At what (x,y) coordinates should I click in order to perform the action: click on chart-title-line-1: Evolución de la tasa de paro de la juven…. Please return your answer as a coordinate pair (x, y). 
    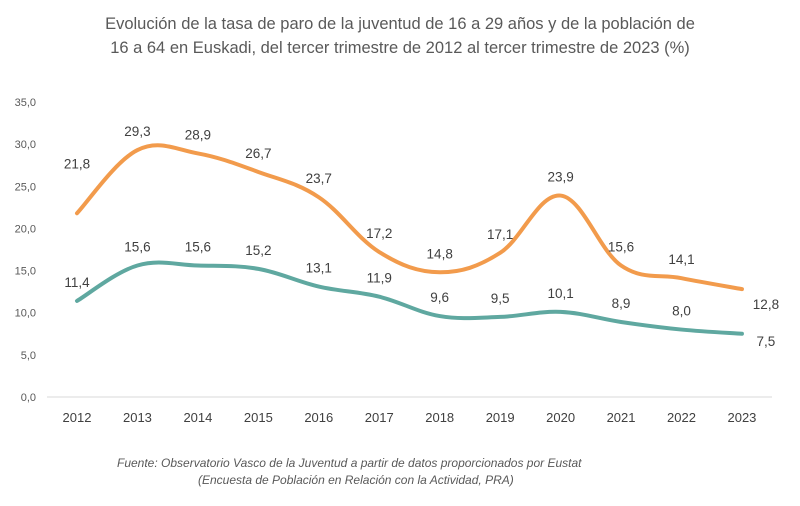
    Looking at the image, I should click on (400, 24).